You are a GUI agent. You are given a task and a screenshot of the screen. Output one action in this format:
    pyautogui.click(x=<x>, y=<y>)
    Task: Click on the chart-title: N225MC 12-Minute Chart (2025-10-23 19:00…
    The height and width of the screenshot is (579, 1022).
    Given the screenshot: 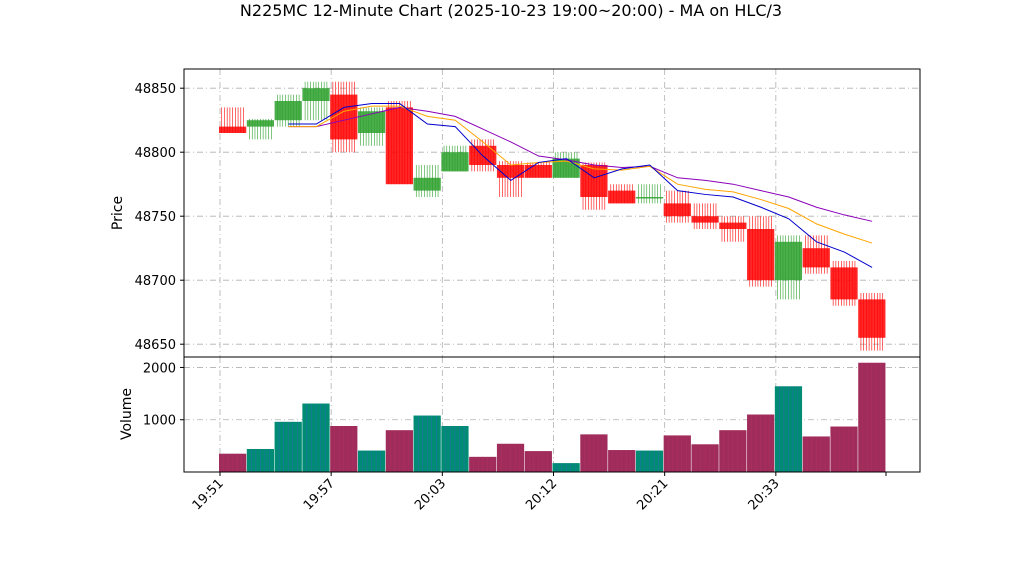 What is the action you would take?
    pyautogui.click(x=511, y=10)
    